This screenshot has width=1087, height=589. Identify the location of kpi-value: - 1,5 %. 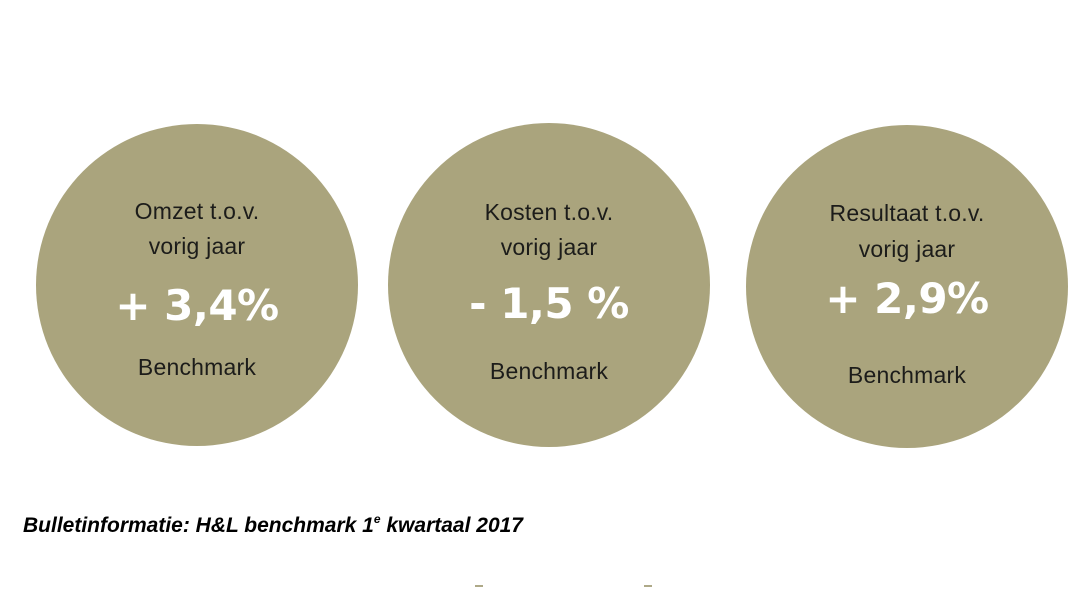
(549, 303).